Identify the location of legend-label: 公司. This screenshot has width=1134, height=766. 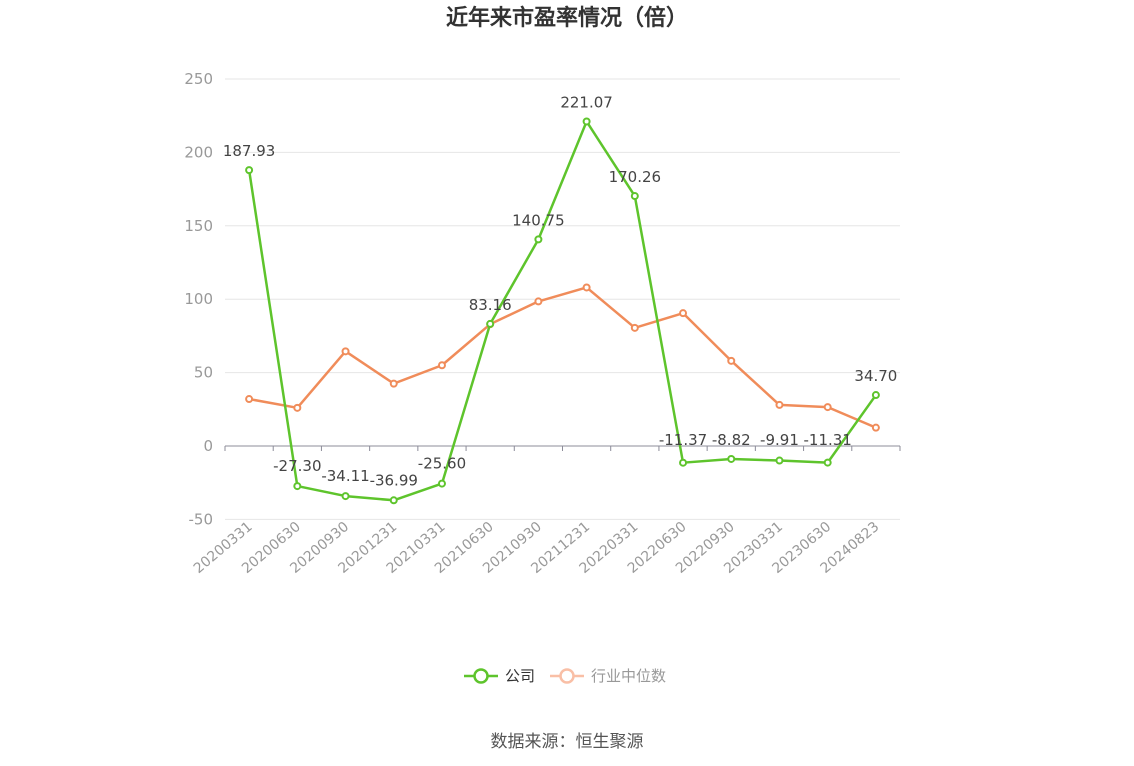
(520, 676).